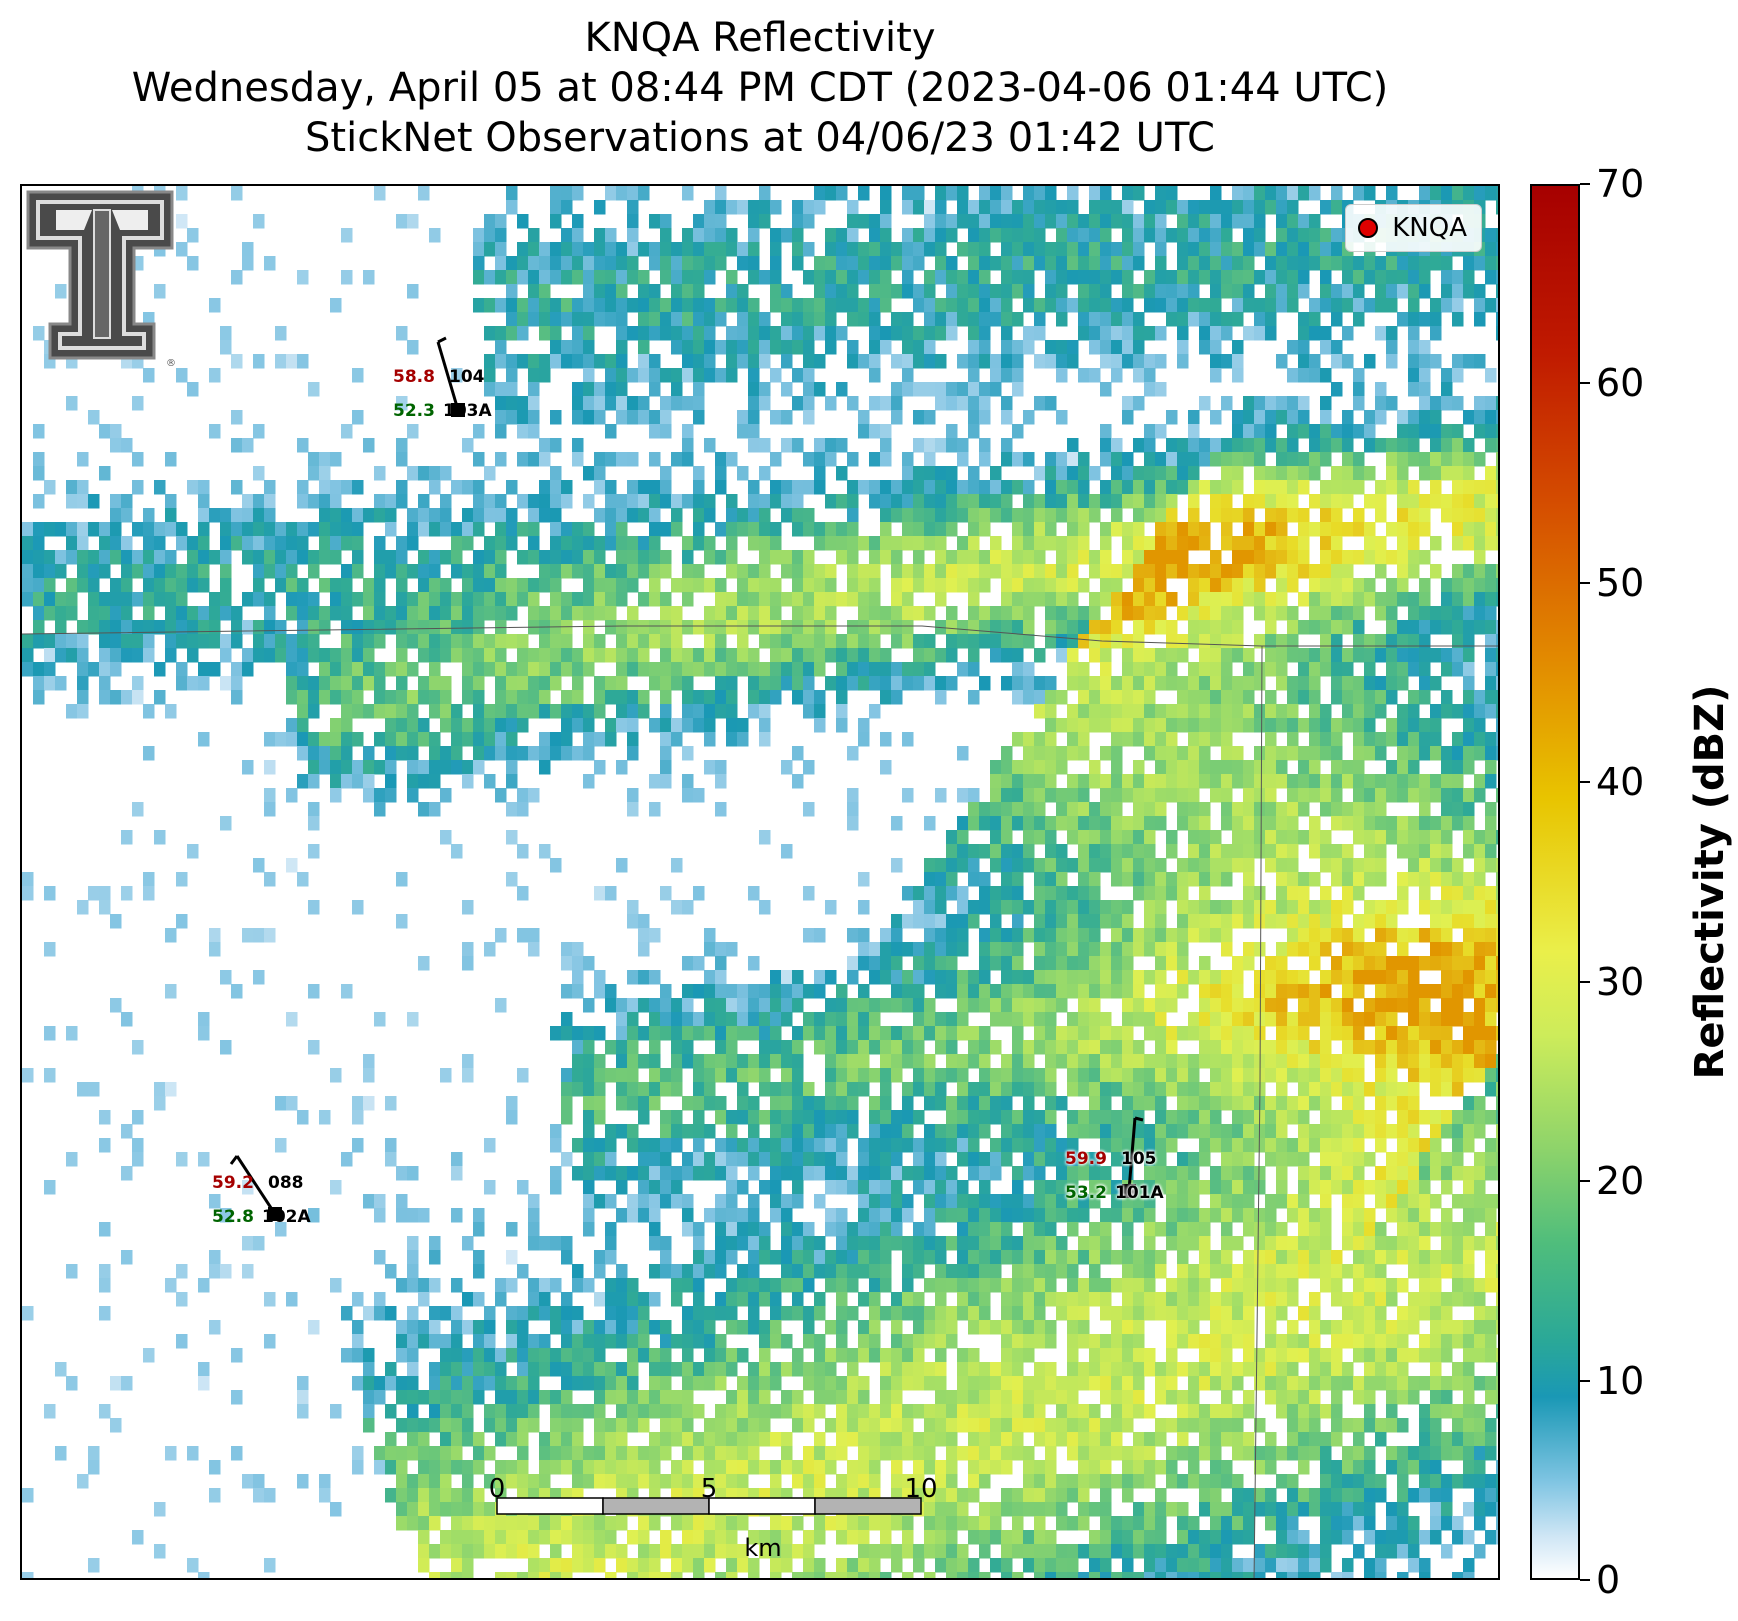  I want to click on colorbar-tick-label: 30, so click(1620, 981).